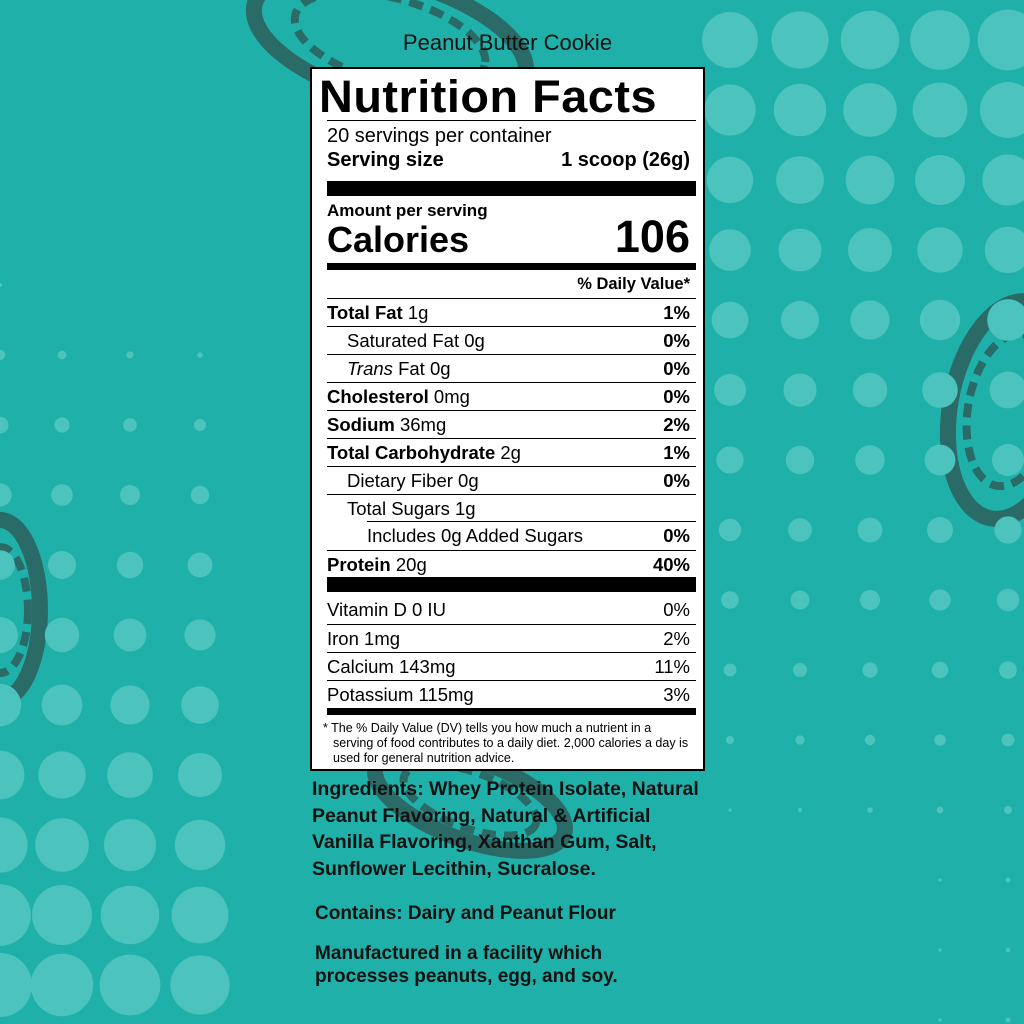 This screenshot has height=1024, width=1024. I want to click on nutrient-label: Sodium, so click(361, 424).